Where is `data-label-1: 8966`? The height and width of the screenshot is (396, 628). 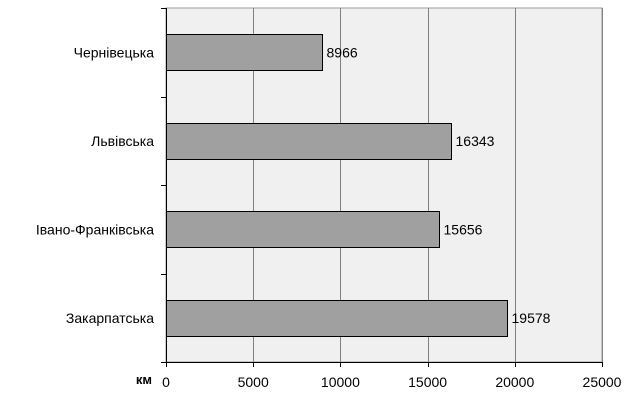
data-label-1: 8966 is located at coordinates (342, 52).